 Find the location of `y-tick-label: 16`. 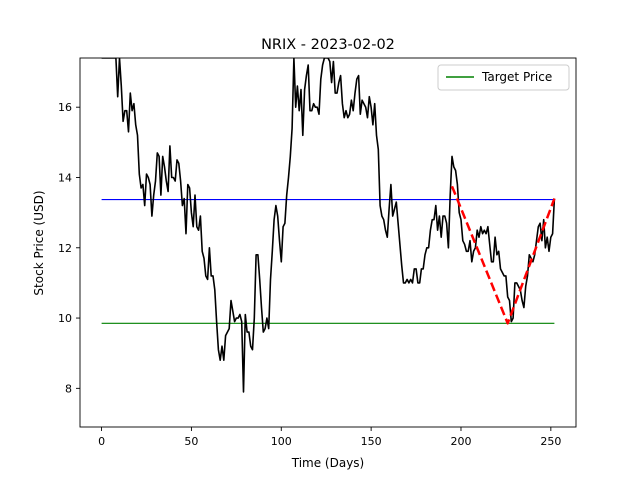

y-tick-label: 16 is located at coordinates (65, 107).